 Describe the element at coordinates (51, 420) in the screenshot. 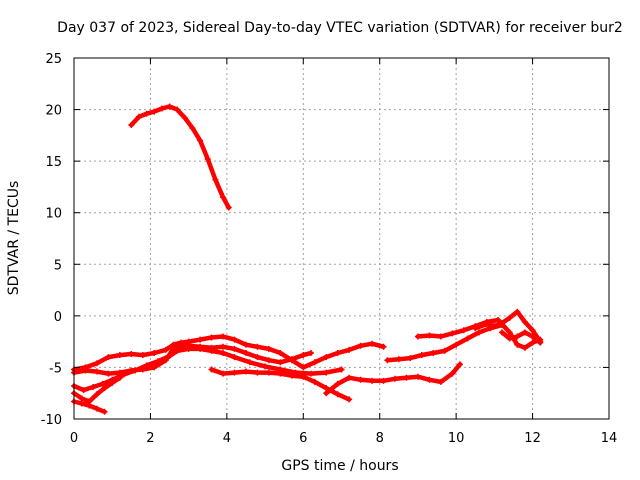

I see `y-tick-label: -10` at that location.